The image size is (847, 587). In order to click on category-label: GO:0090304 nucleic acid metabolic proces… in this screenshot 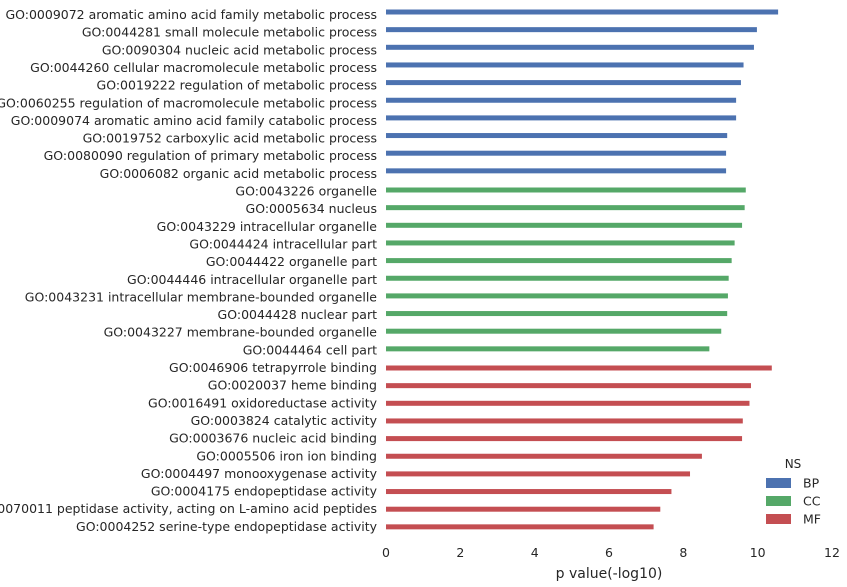, I will do `click(239, 49)`.